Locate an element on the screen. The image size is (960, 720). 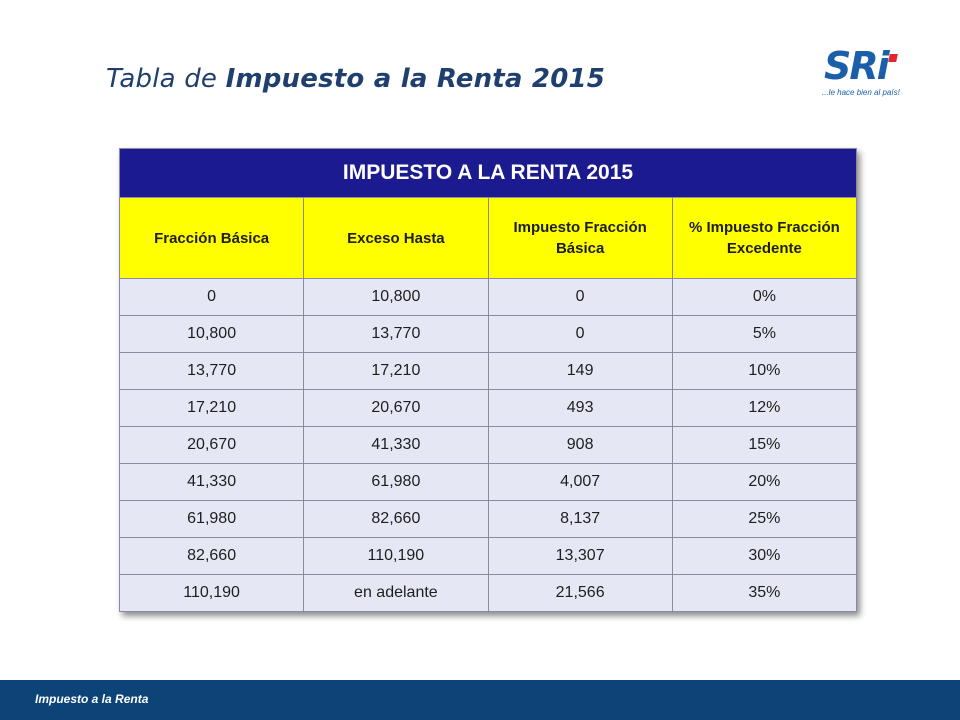
table-row: 110,190 en adelante 21,566 35% is located at coordinates (488, 593).